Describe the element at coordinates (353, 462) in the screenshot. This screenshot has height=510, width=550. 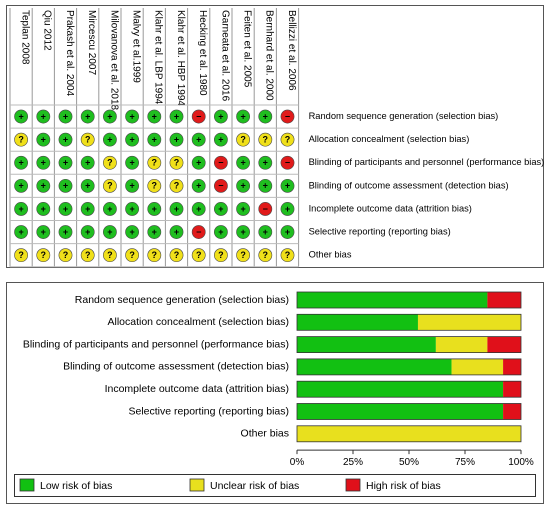
I see `x-tick-label: 25%` at that location.